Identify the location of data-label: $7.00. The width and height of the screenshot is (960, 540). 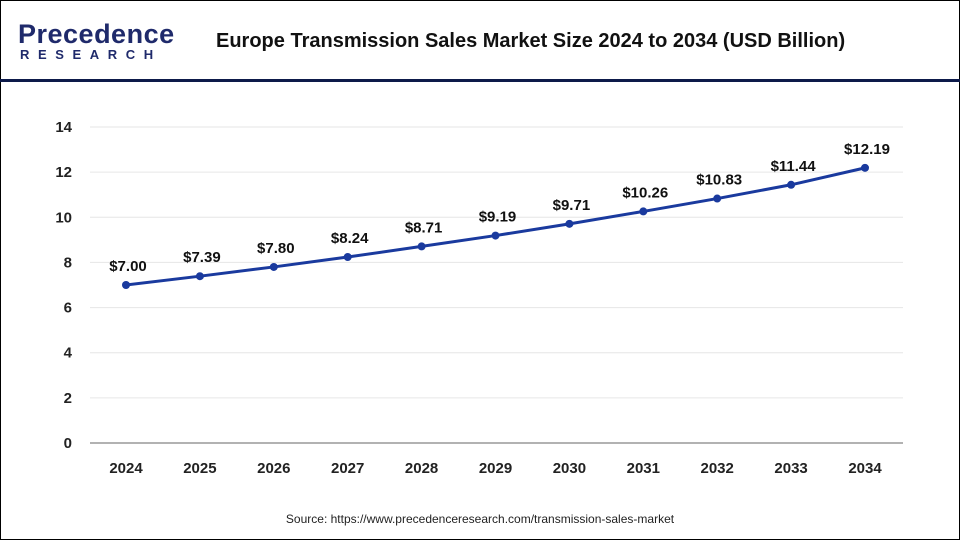
(128, 266).